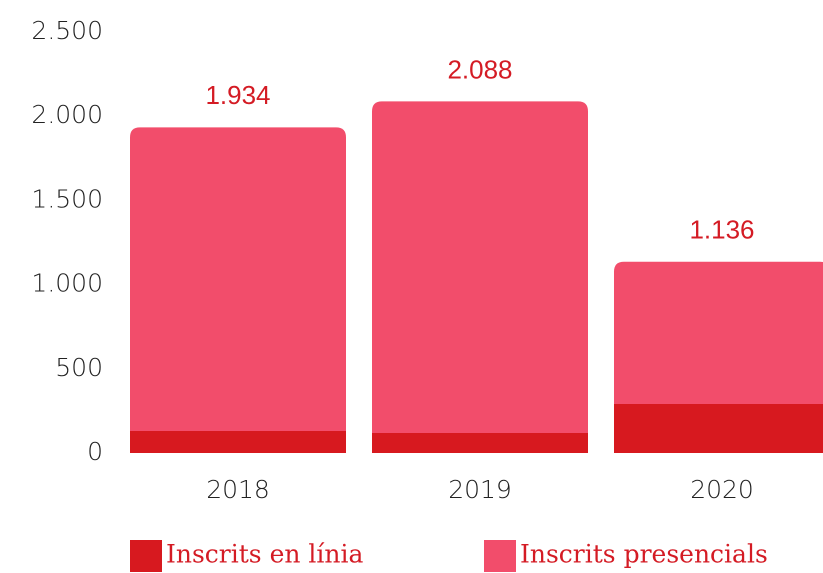 The height and width of the screenshot is (573, 823). I want to click on y-tick-label: 500, so click(79, 367).